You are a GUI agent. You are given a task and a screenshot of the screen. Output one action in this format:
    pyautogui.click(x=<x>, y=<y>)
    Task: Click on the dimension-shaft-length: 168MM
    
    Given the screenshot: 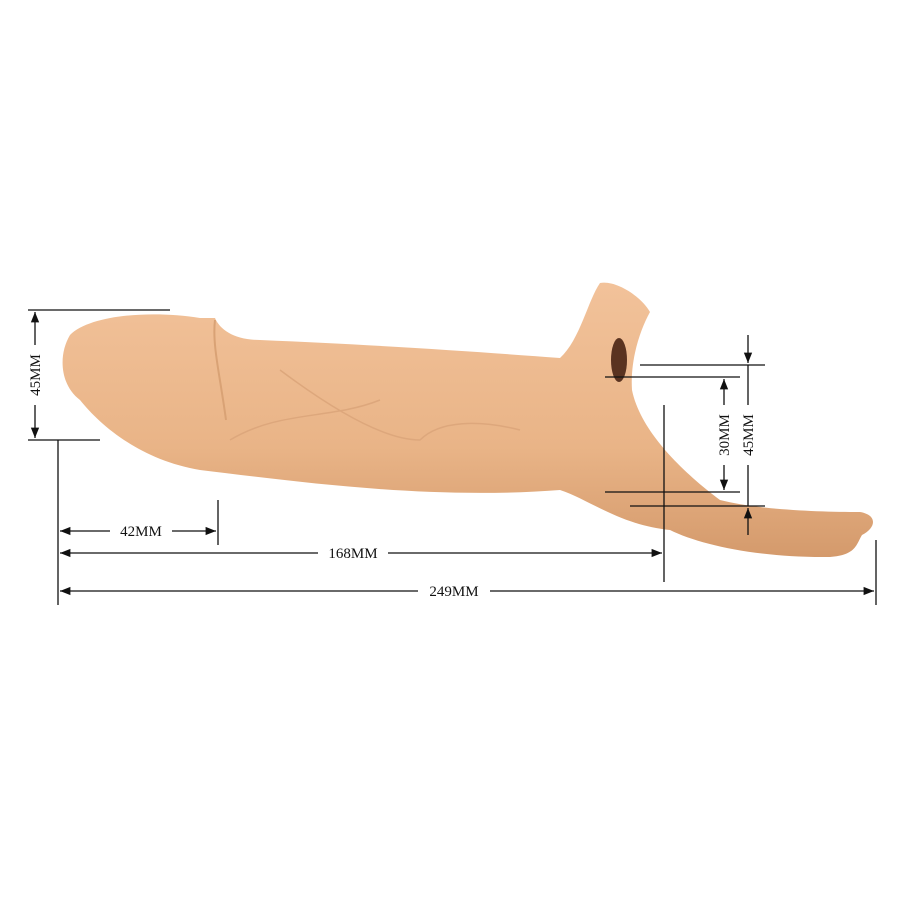 What is the action you would take?
    pyautogui.click(x=362, y=493)
    